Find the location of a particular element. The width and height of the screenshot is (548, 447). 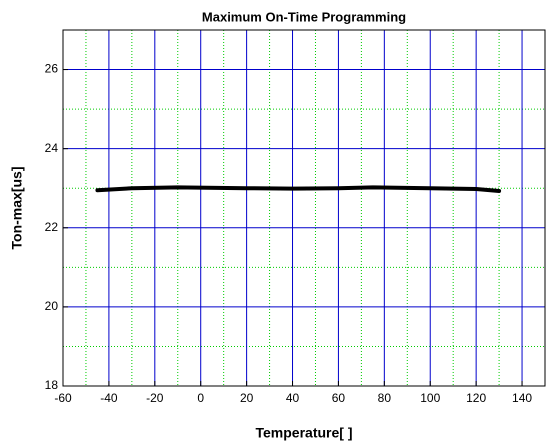

x-tick-label: 140 is located at coordinates (522, 398).